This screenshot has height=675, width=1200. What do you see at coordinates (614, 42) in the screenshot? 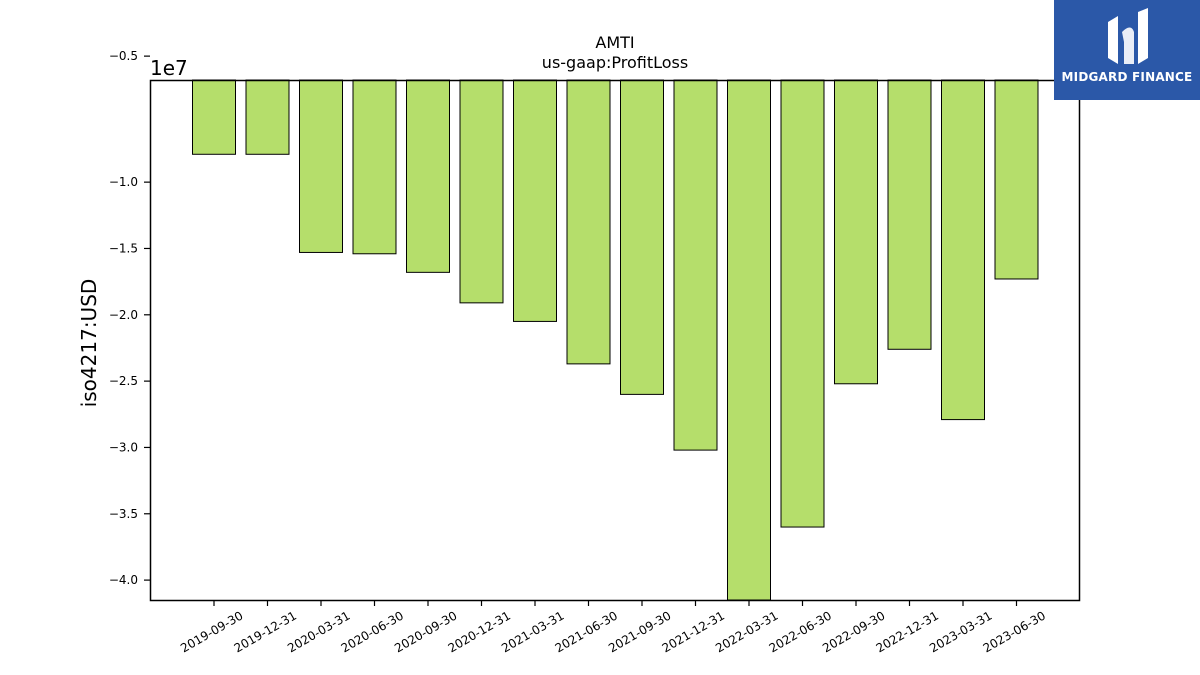
I see `chart-title: AMTI` at bounding box center [614, 42].